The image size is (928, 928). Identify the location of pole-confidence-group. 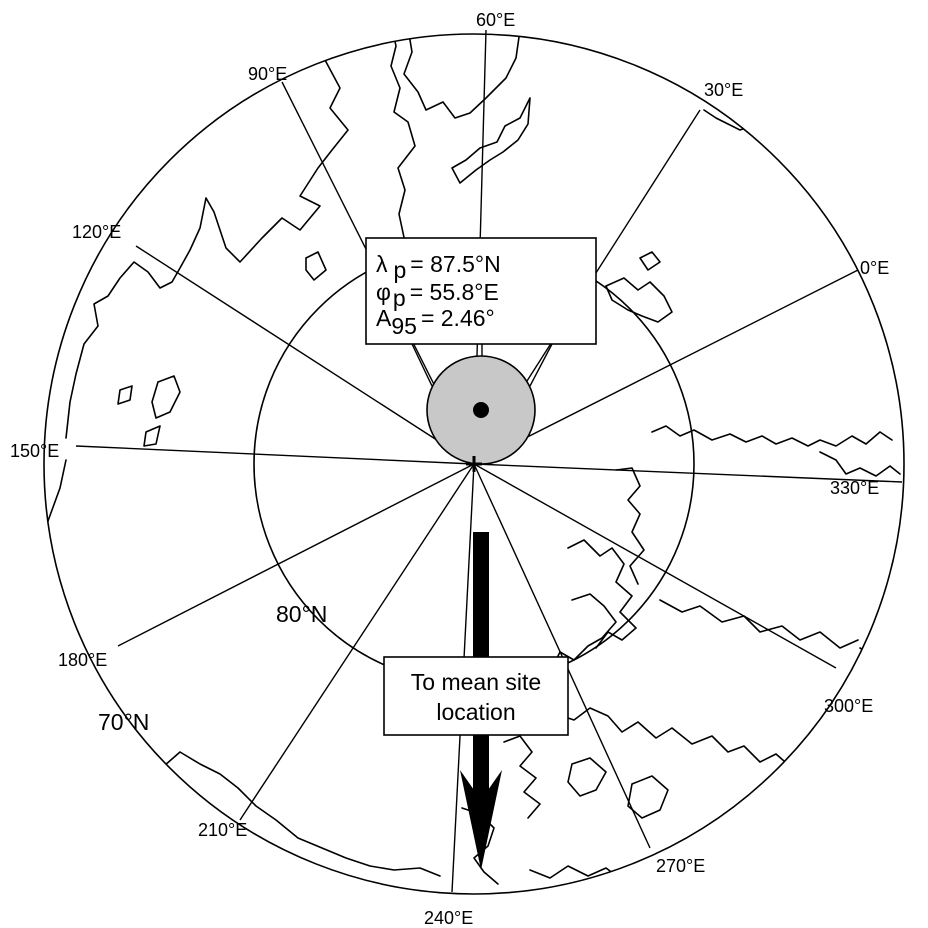
(482, 404).